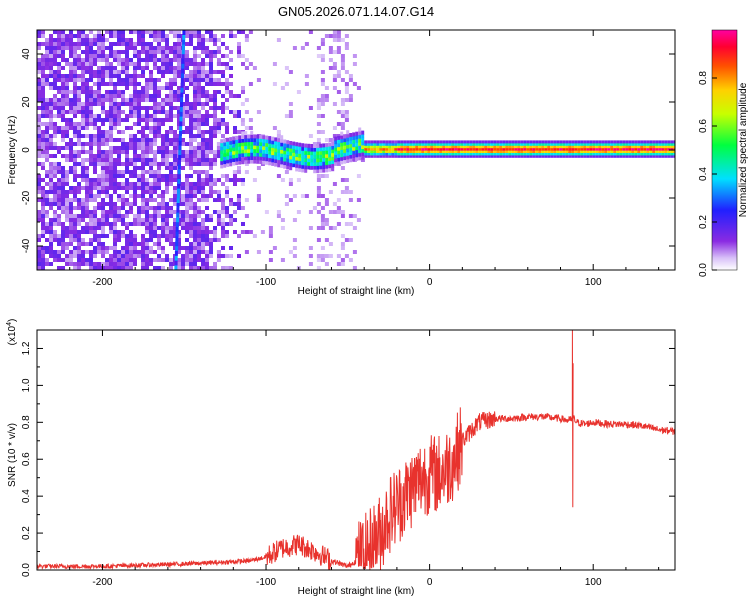 The height and width of the screenshot is (600, 750). Describe the element at coordinates (724, 150) in the screenshot. I see `colorbar-gradient` at that location.